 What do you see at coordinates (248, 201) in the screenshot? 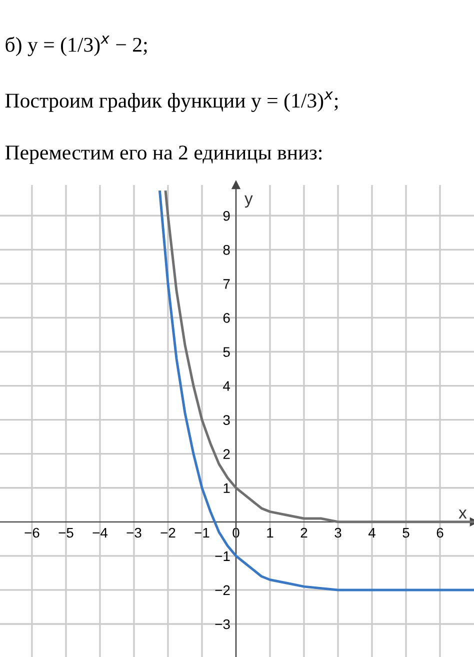
I see `y-axis-title: y` at bounding box center [248, 201].